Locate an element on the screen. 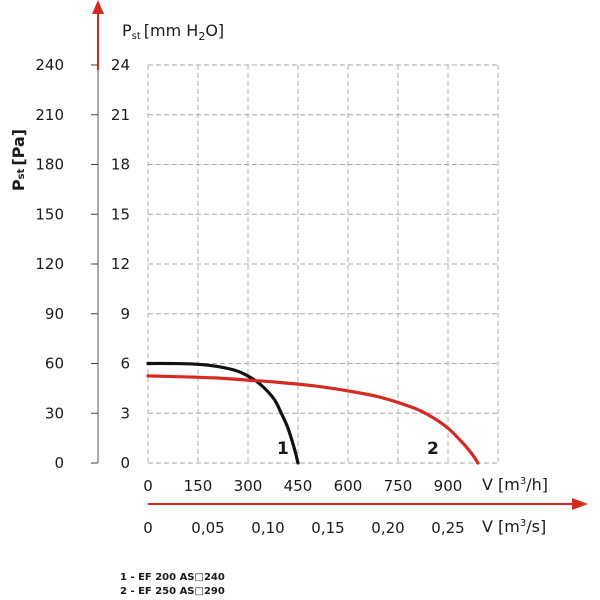 The image size is (600, 600). y-tick-label: 0 is located at coordinates (59, 463).